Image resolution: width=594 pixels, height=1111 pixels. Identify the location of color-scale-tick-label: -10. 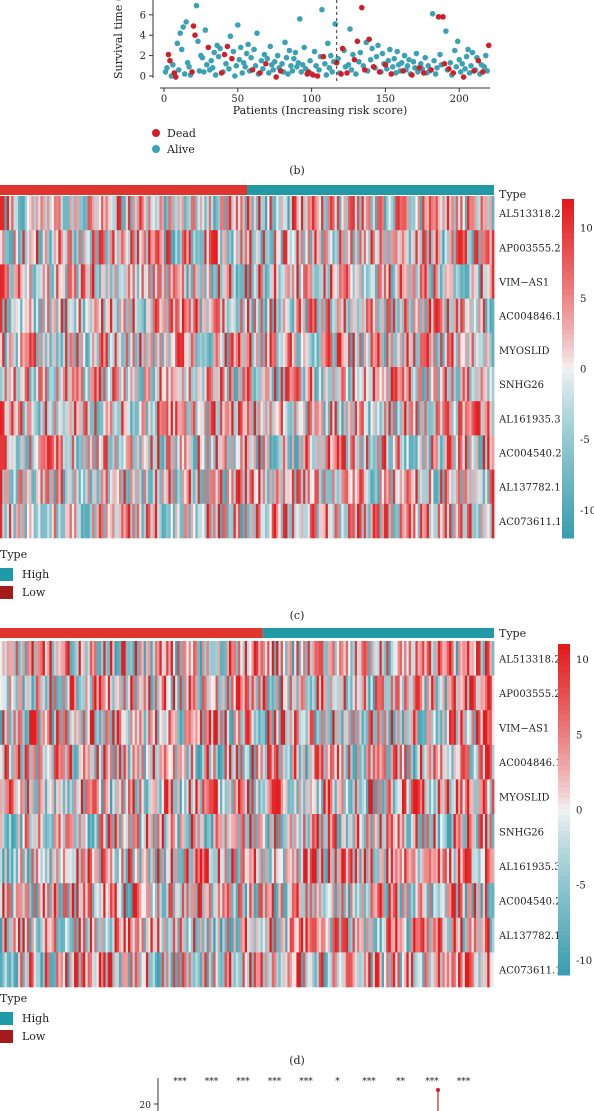
(584, 961).